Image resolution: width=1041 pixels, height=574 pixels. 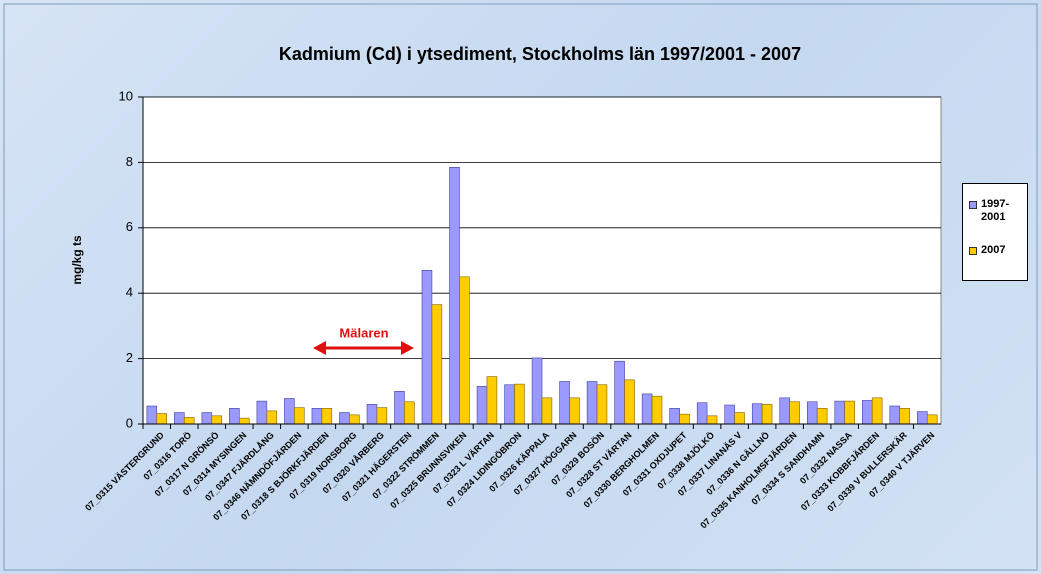 I want to click on legend-label: 2007, so click(x=993, y=250).